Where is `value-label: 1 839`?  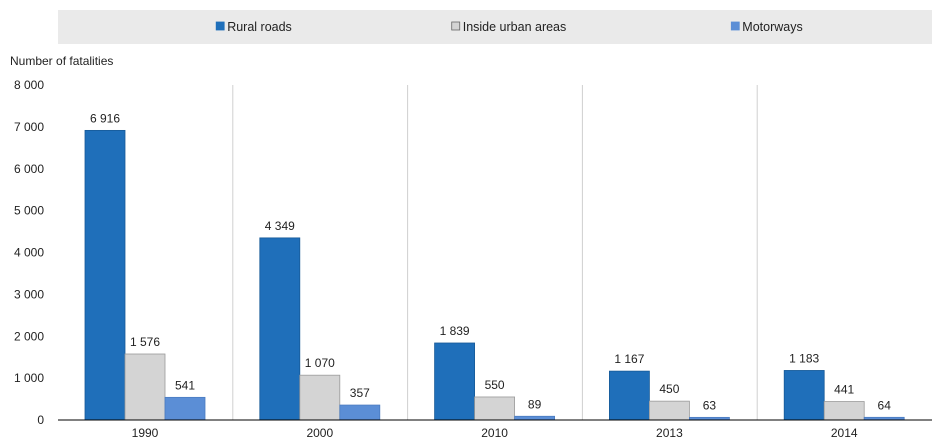 value-label: 1 839 is located at coordinates (455, 331).